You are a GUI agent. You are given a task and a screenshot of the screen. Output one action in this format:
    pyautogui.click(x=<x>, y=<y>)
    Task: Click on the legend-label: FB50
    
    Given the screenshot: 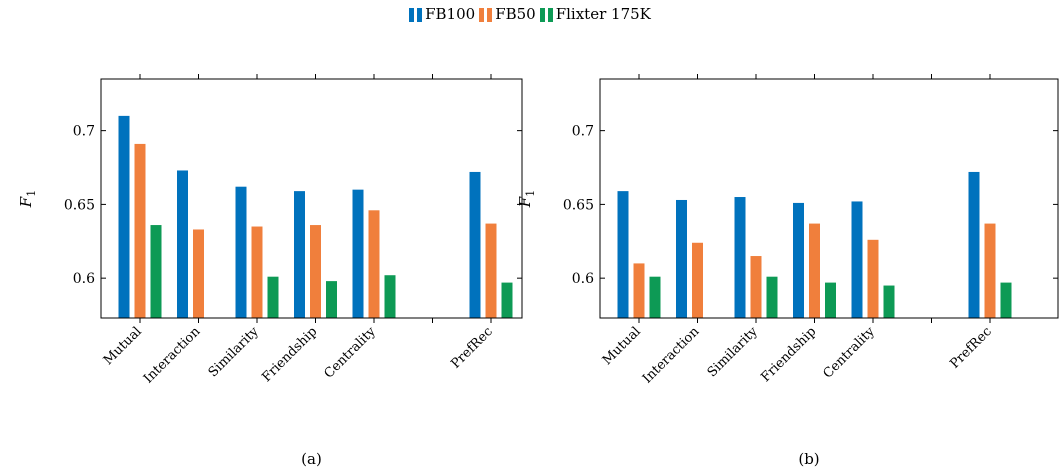 What is the action you would take?
    pyautogui.click(x=515, y=13)
    